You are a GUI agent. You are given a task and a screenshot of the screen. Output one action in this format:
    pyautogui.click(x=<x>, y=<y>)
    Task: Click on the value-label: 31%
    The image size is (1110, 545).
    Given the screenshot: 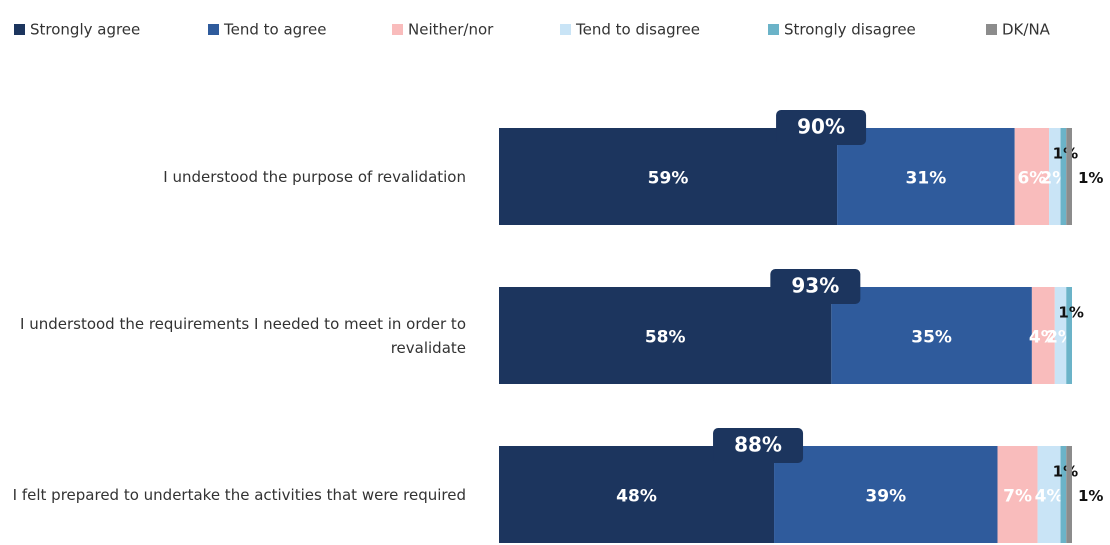 What is the action you would take?
    pyautogui.click(x=926, y=179)
    